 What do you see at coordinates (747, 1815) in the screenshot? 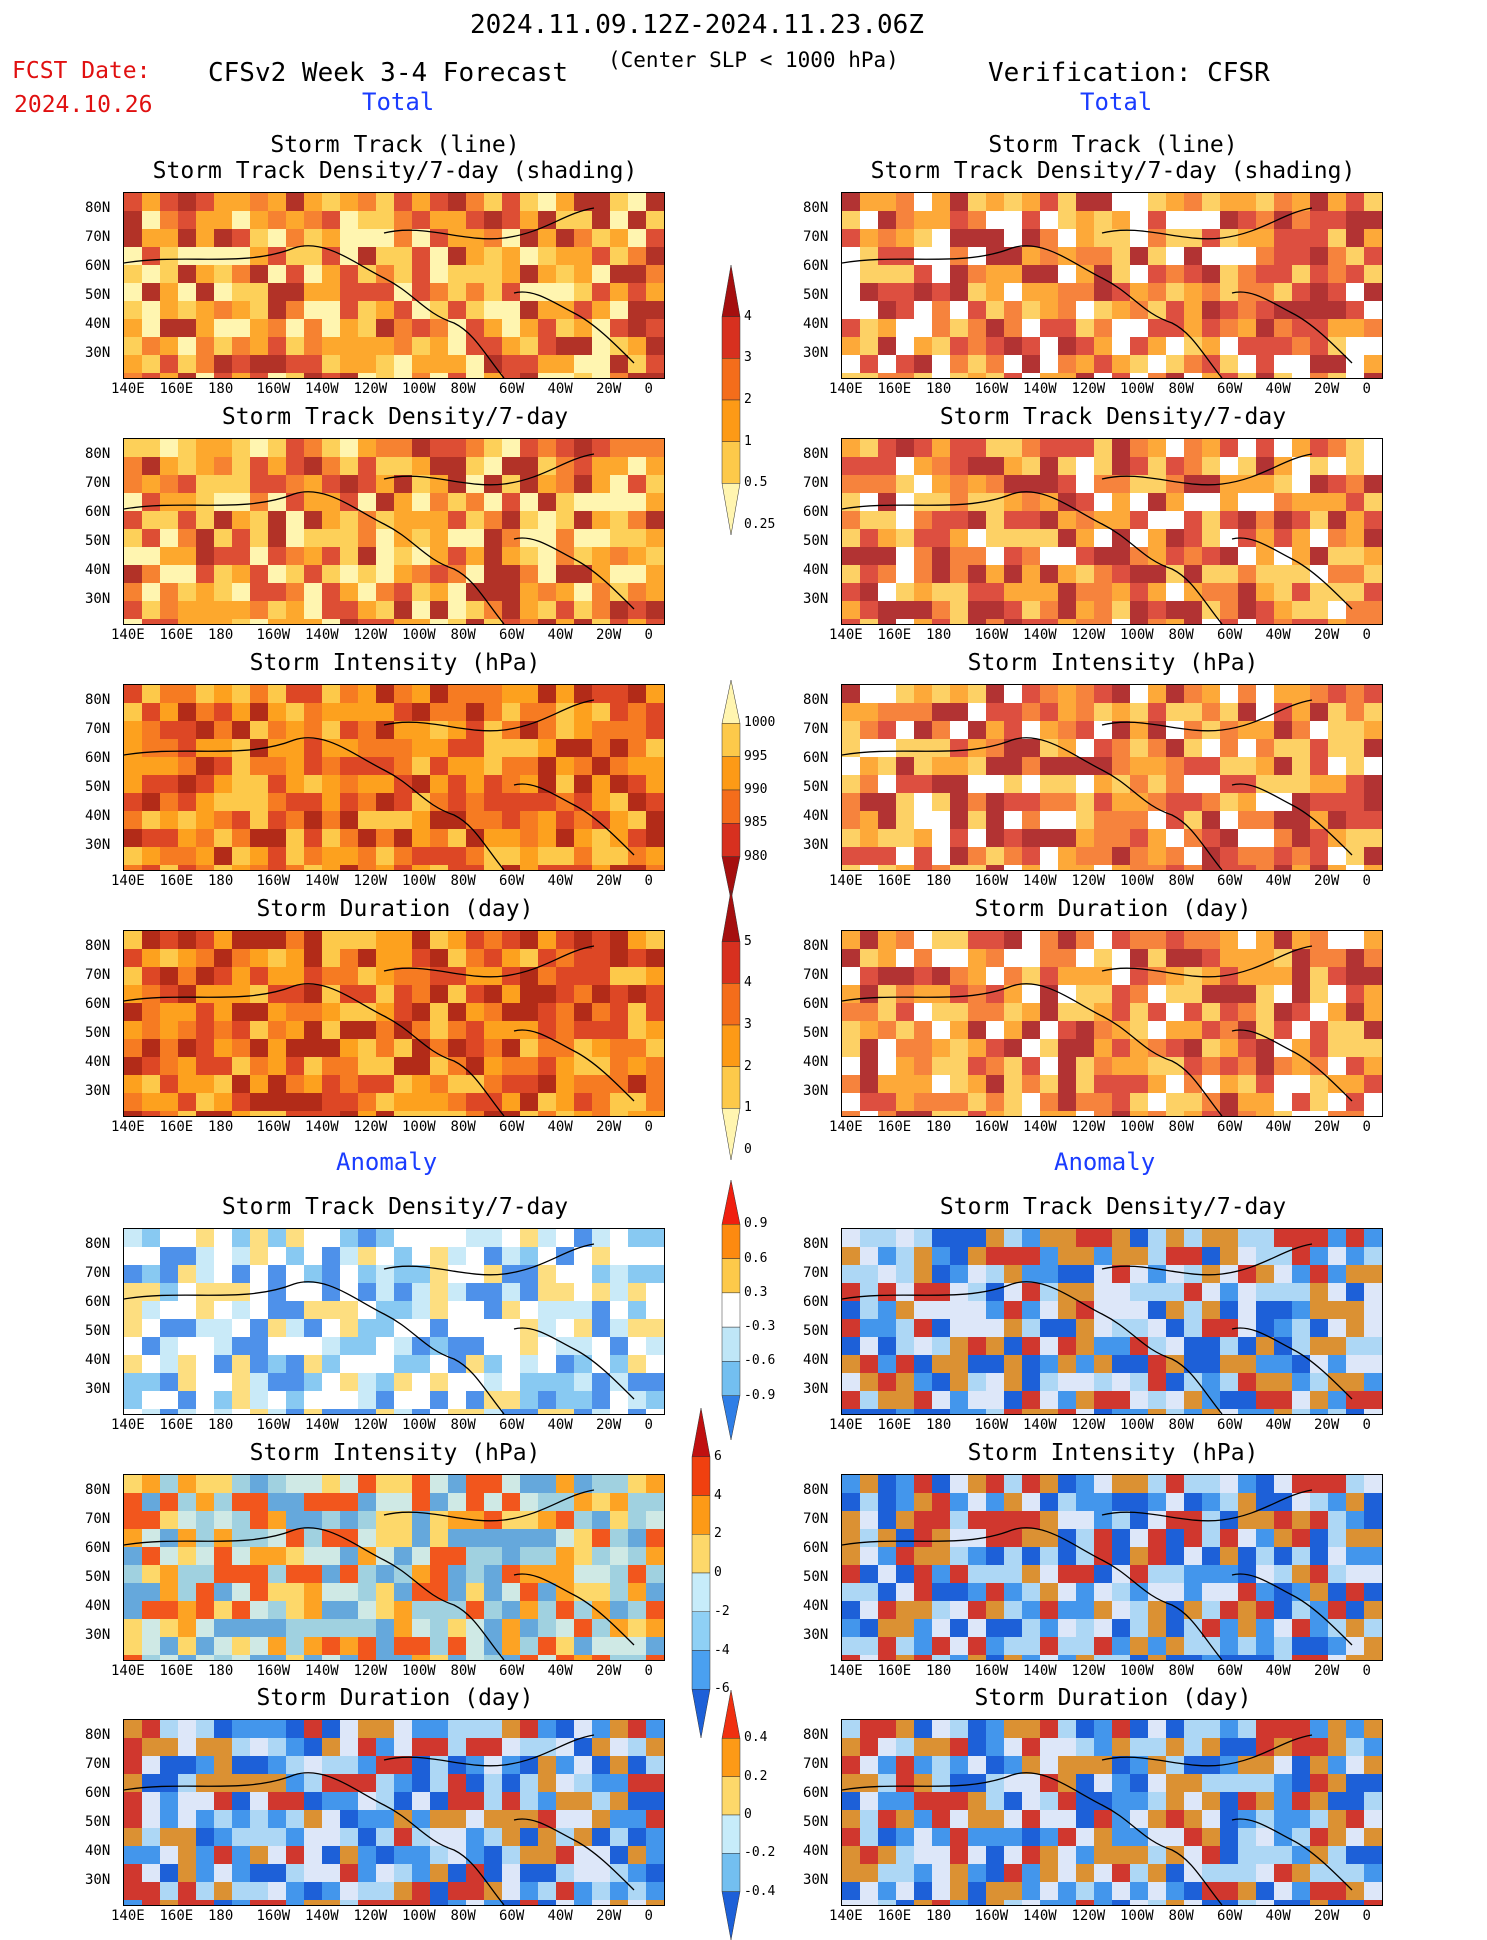
I see `colorbar-duration-anom: 0.4 0.2 0 -0.2 -0.4` at bounding box center [747, 1815].